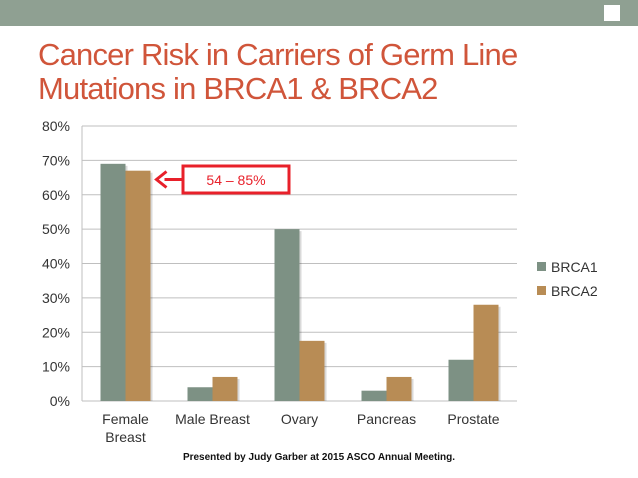  Describe the element at coordinates (541, 266) in the screenshot. I see `legend-swatch-brca1` at that location.